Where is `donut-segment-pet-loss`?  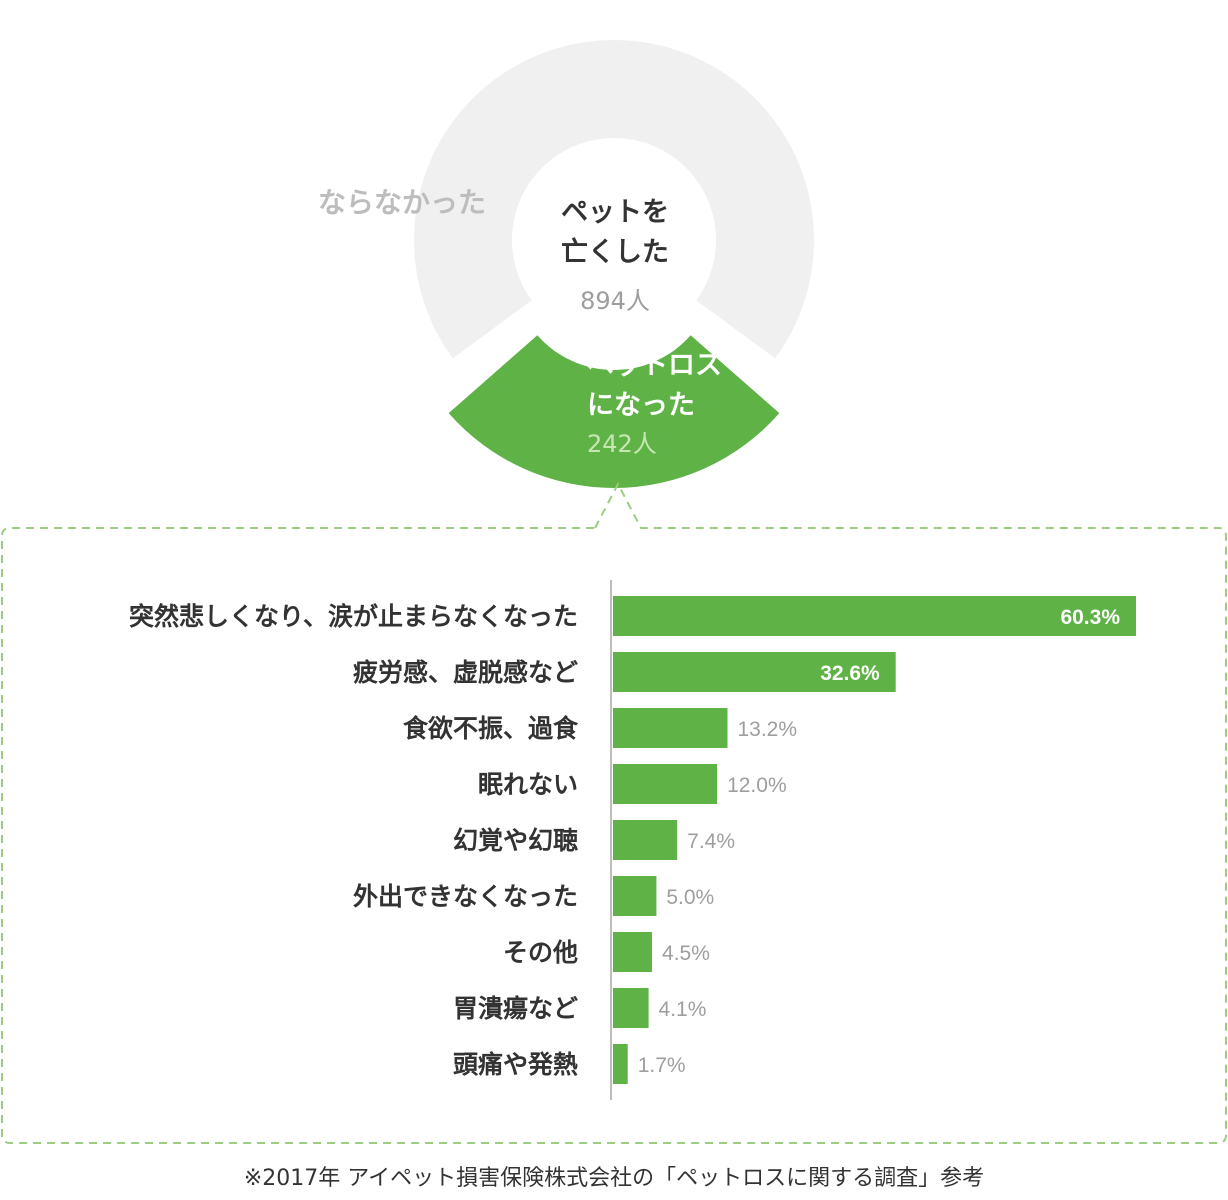
donut-segment-pet-loss is located at coordinates (614, 412).